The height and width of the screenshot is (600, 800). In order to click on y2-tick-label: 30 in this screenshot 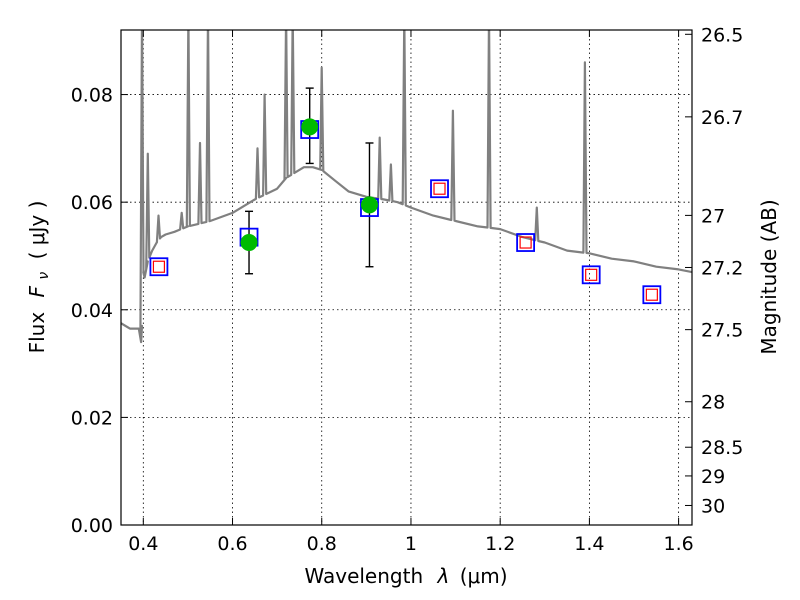, I will do `click(713, 506)`.